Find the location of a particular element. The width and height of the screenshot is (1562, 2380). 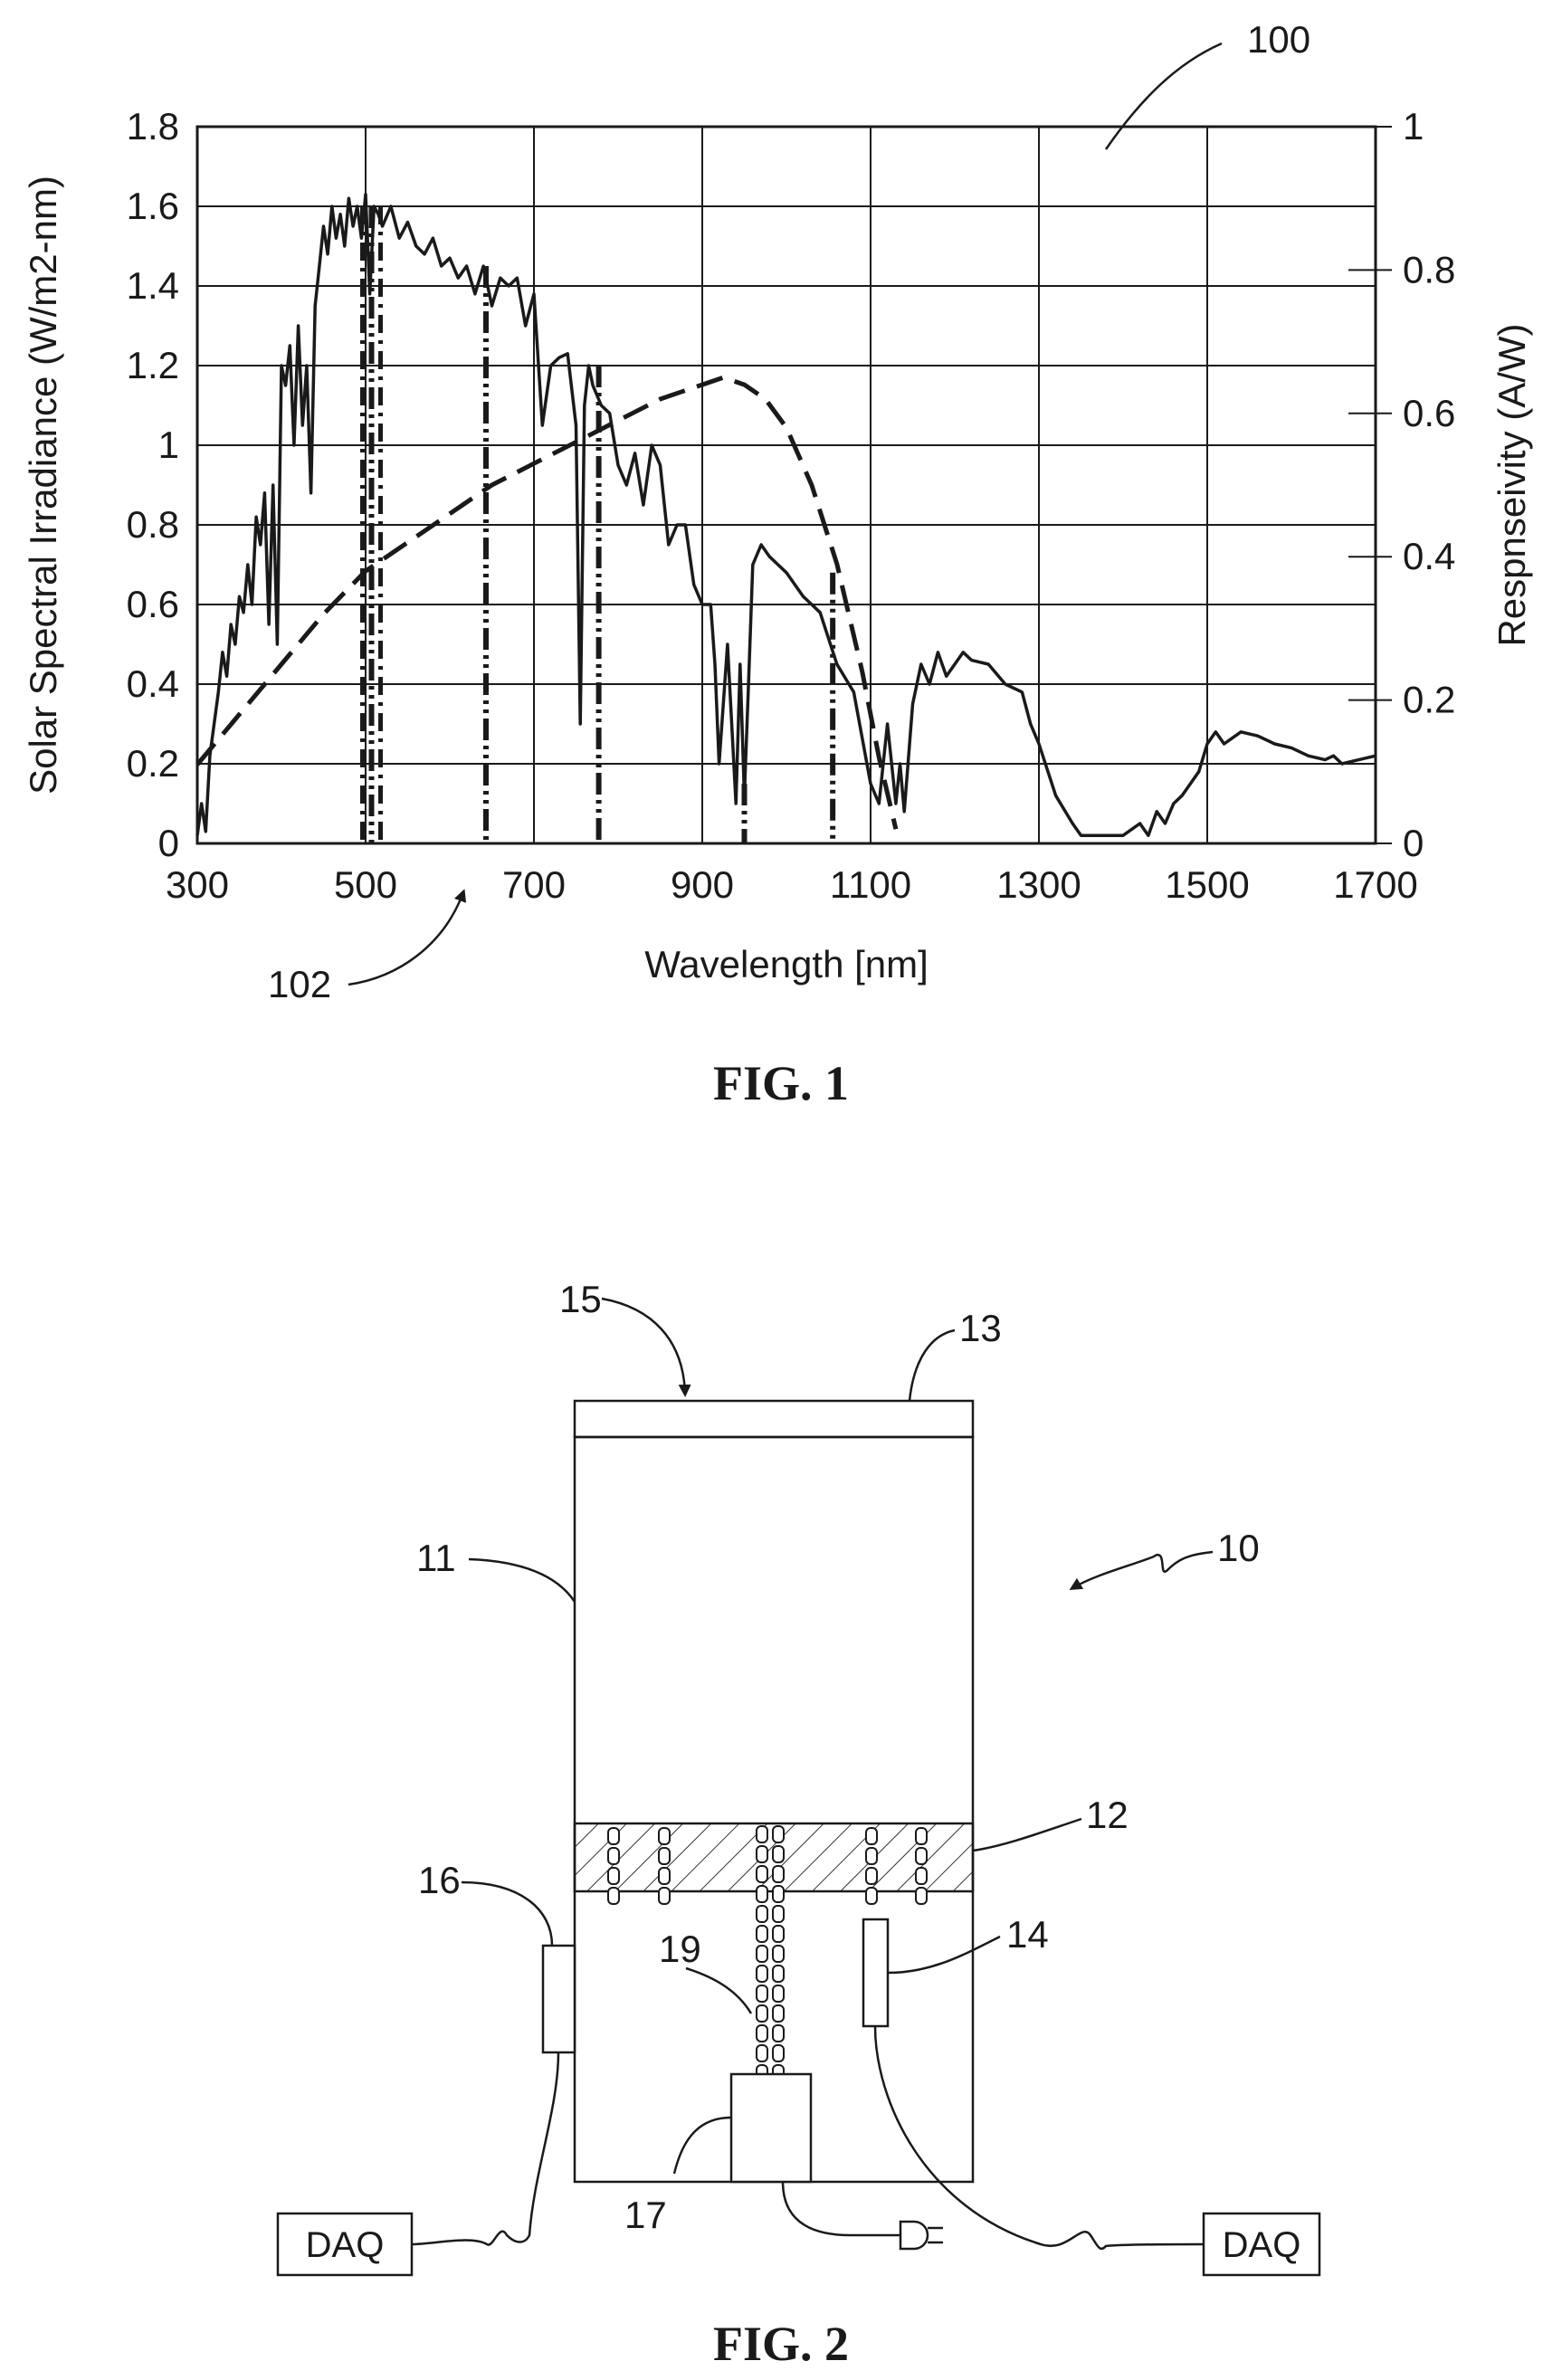

y-tick-label: 0.6 is located at coordinates (153, 604).